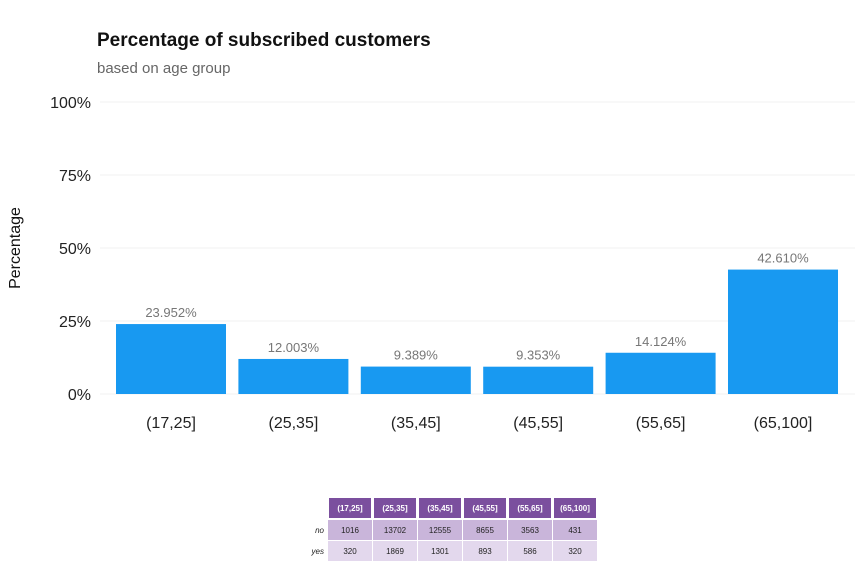 This screenshot has width=864, height=576. Describe the element at coordinates (171, 312) in the screenshot. I see `bar-value-label: 23.952%` at that location.